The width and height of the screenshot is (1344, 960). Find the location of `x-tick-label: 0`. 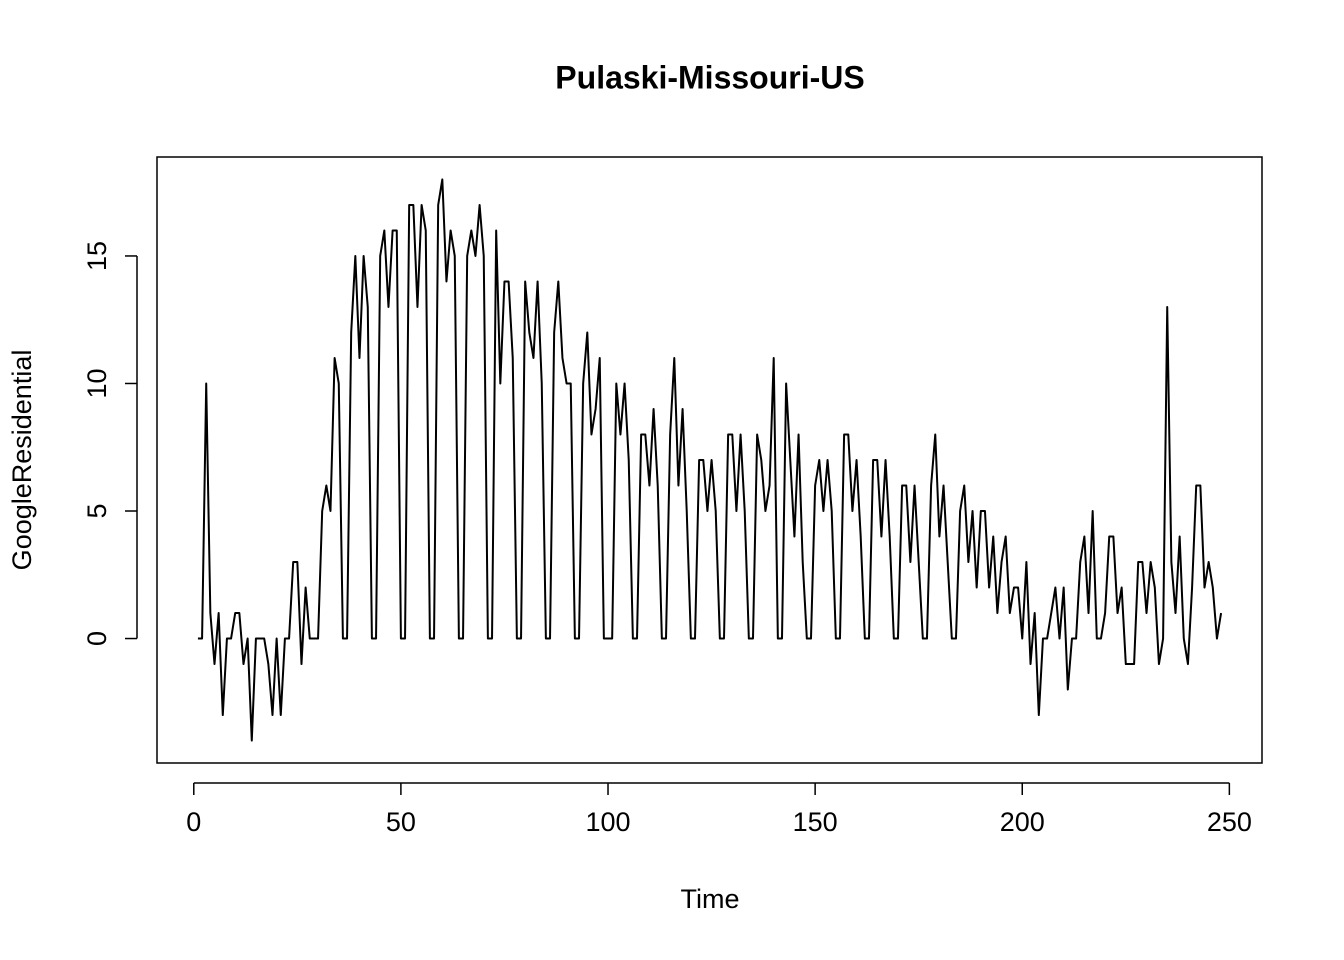

x-tick-label: 0 is located at coordinates (193, 822).